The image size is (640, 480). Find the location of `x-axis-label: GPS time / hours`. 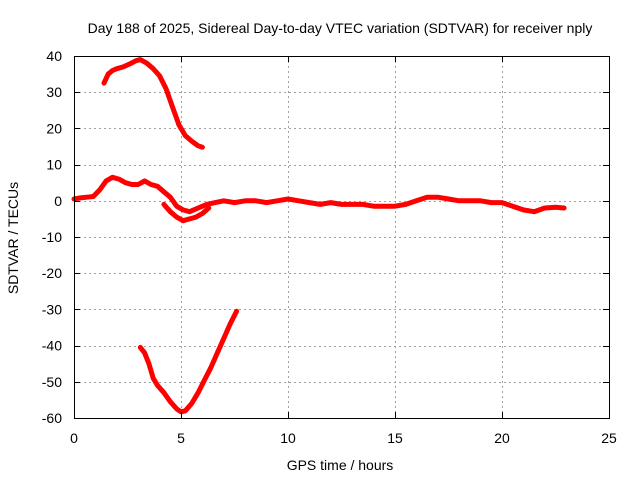

x-axis-label: GPS time / hours is located at coordinates (340, 465).